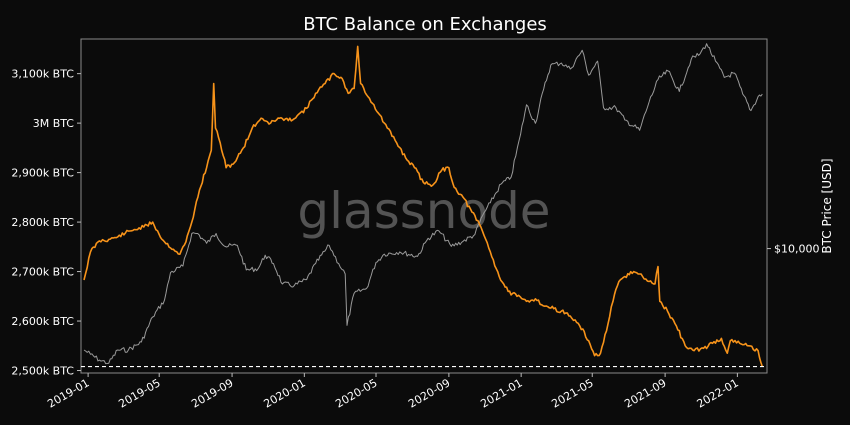 The height and width of the screenshot is (425, 850). I want to click on y-axis-right: $10,000, so click(793, 249).